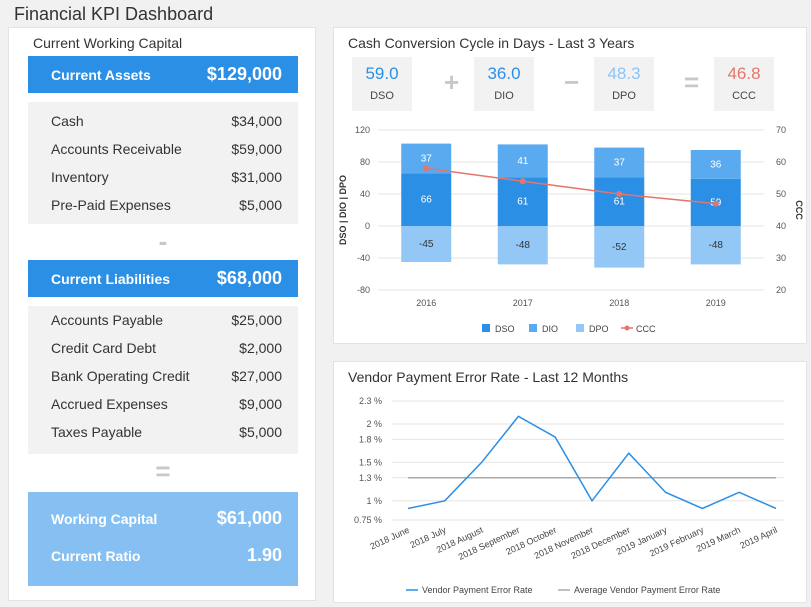 The width and height of the screenshot is (811, 607). I want to click on kpi-label: DSO, so click(382, 96).